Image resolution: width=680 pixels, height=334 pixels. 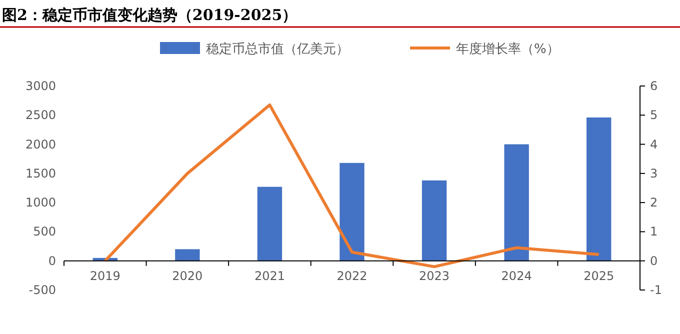 What do you see at coordinates (516, 275) in the screenshot?
I see `x-tick-label: 2024` at bounding box center [516, 275].